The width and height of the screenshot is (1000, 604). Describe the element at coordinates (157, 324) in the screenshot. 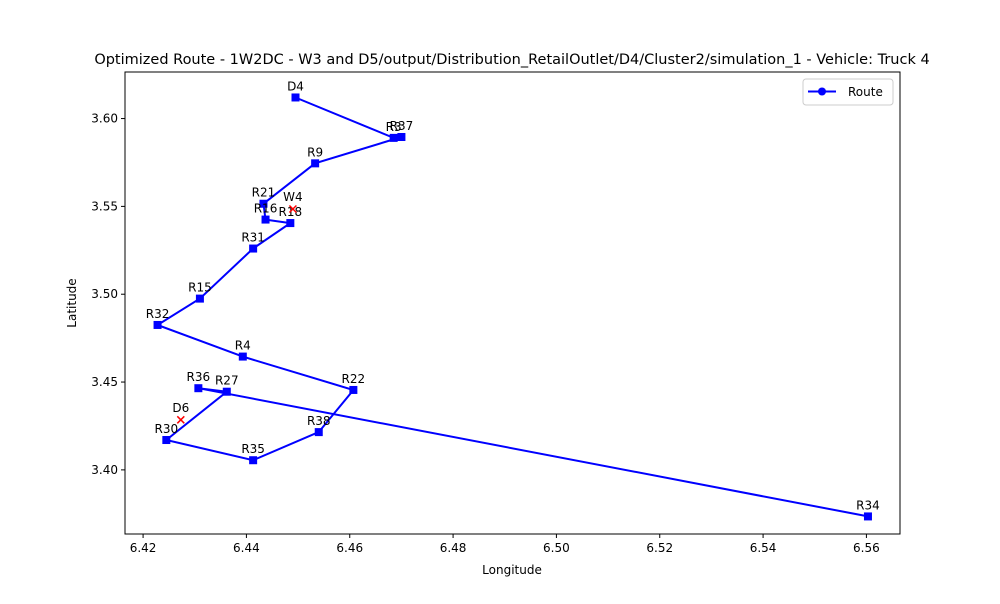

I see `route-point-r32` at that location.